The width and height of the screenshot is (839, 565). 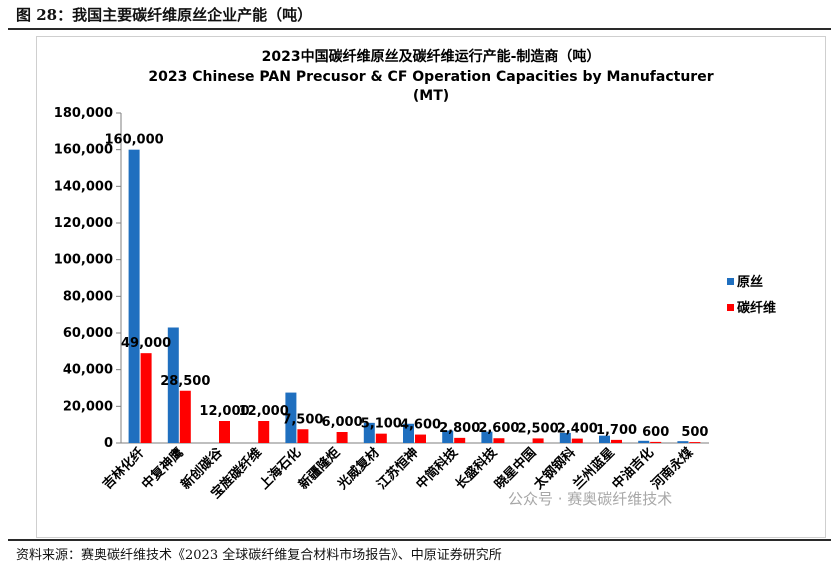 What do you see at coordinates (83, 186) in the screenshot?
I see `y-tick-label: 140,000` at bounding box center [83, 186].